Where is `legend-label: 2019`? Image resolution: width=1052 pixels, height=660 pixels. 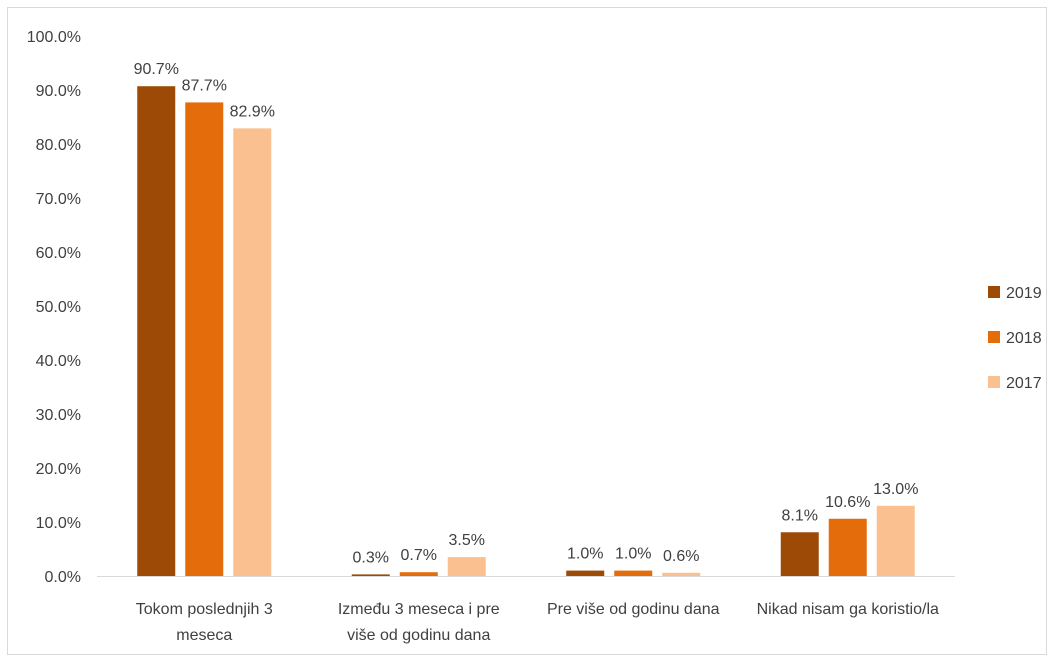
legend-label: 2019 is located at coordinates (1024, 293).